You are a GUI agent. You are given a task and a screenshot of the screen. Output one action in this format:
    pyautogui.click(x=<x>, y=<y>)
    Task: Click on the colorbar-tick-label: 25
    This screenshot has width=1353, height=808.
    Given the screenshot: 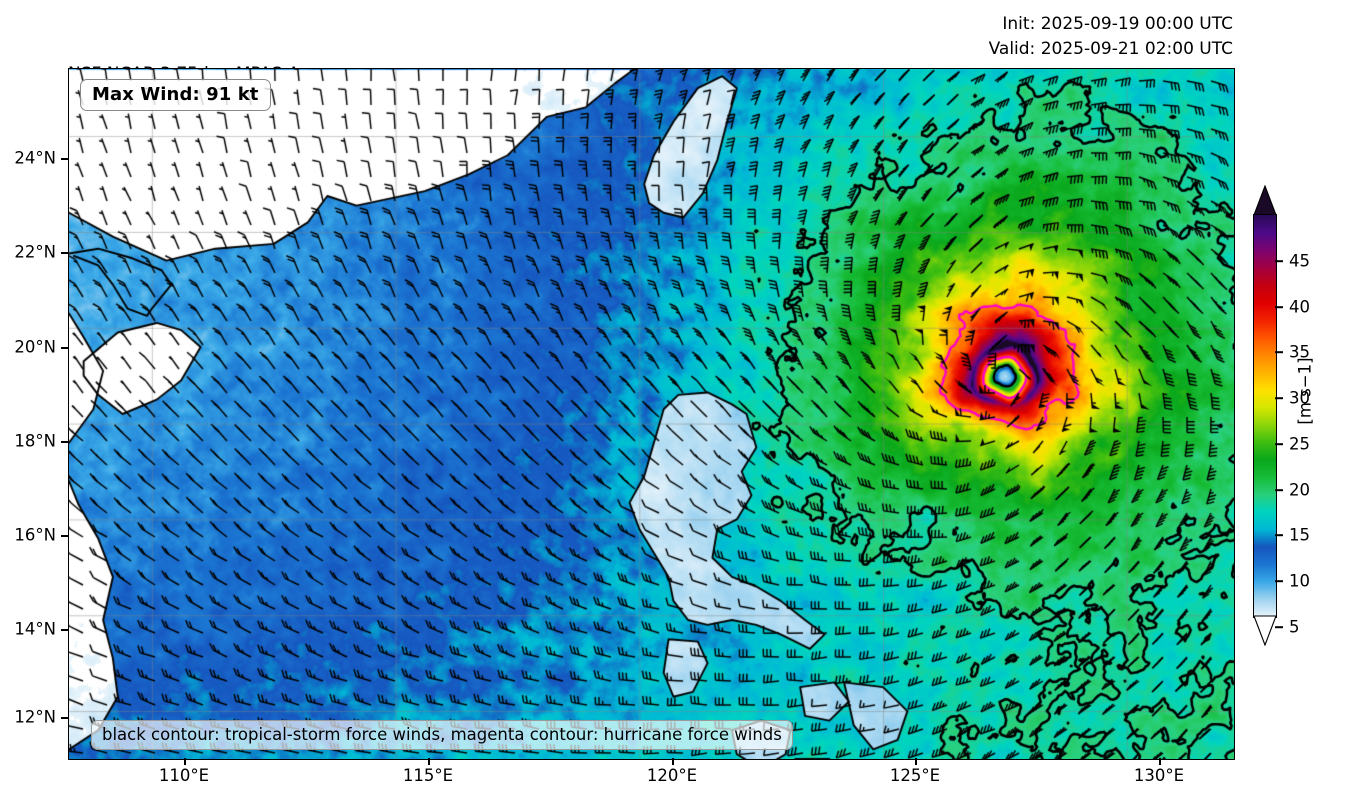 What is the action you would take?
    pyautogui.click(x=1299, y=444)
    